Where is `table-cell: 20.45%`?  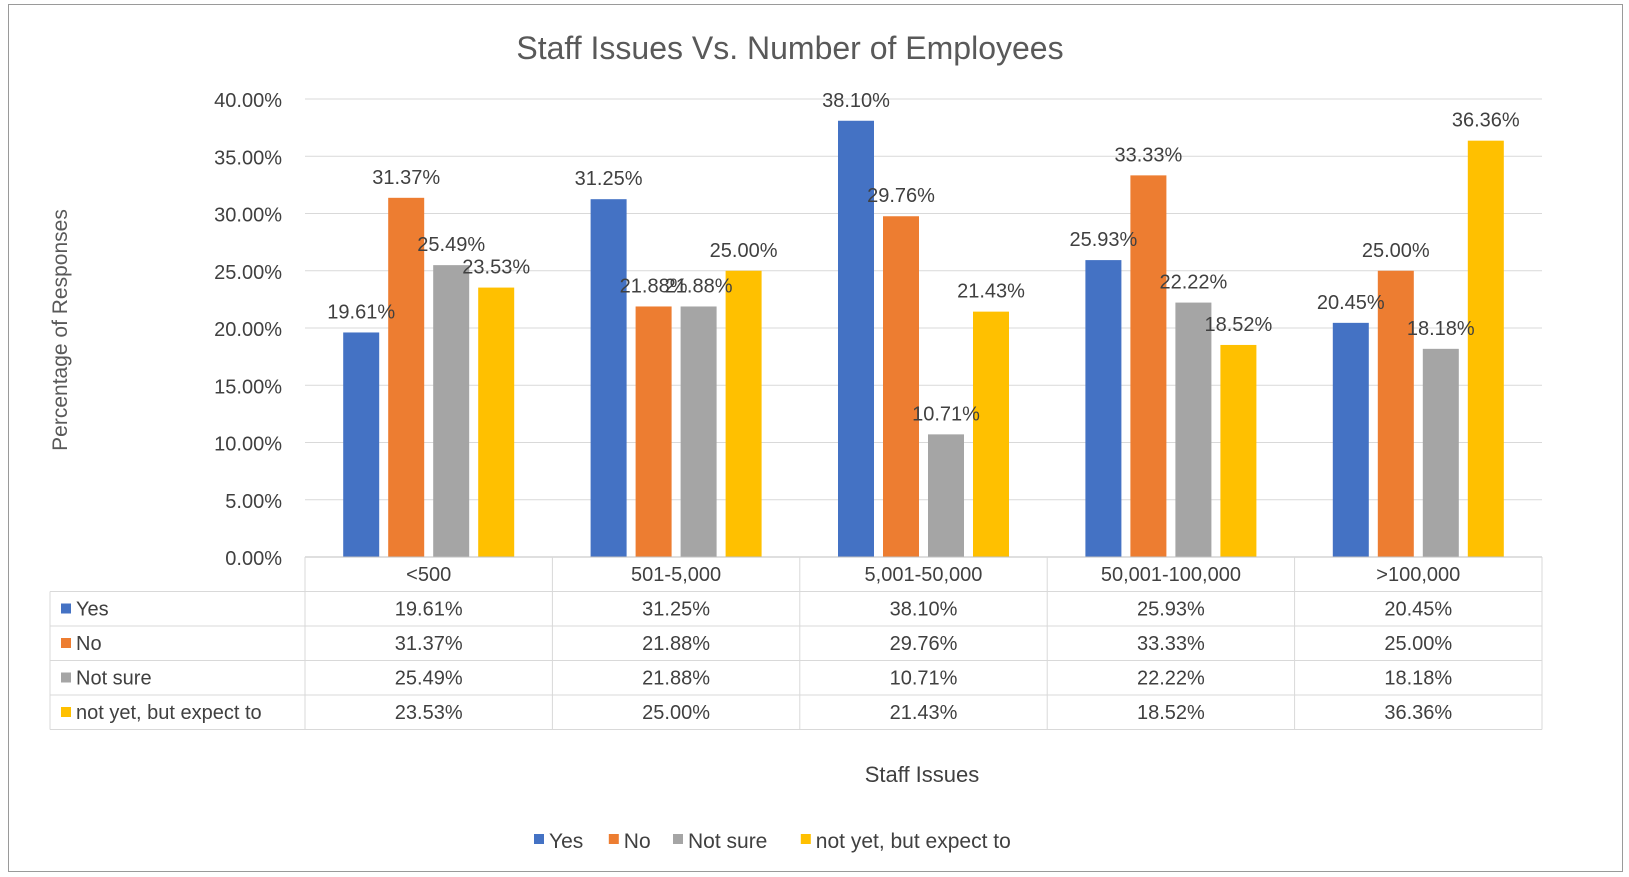
table-cell: 20.45% is located at coordinates (1418, 610).